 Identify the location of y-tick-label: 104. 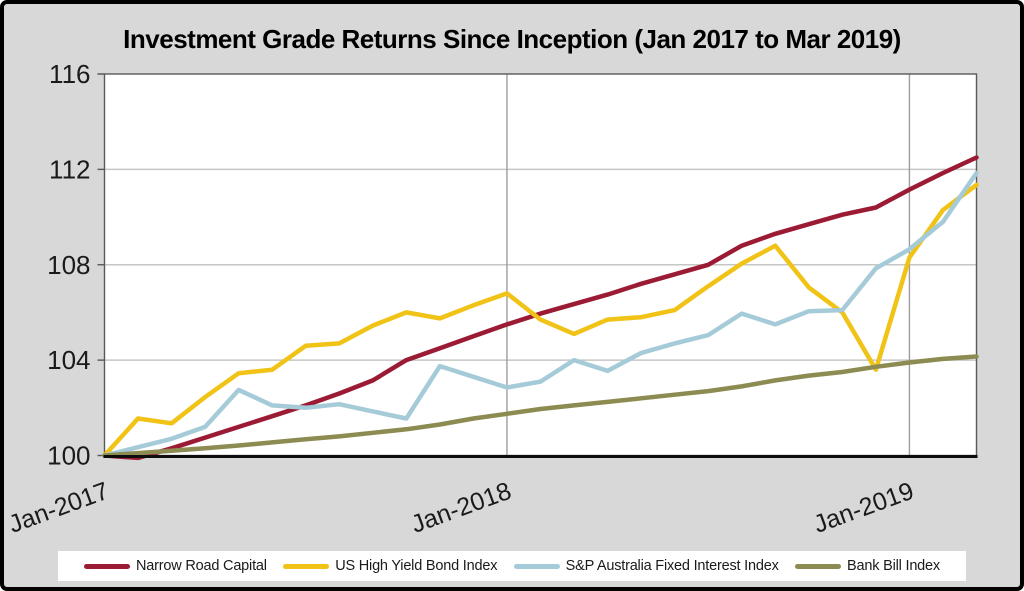
(68, 360).